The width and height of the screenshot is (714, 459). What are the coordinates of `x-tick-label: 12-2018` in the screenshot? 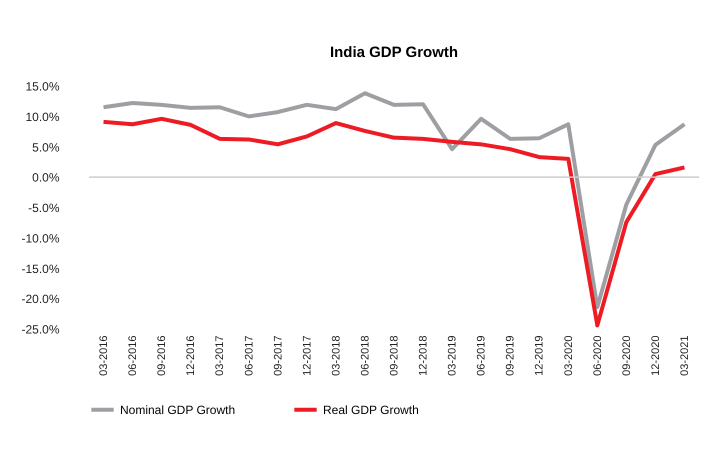 It's located at (424, 356).